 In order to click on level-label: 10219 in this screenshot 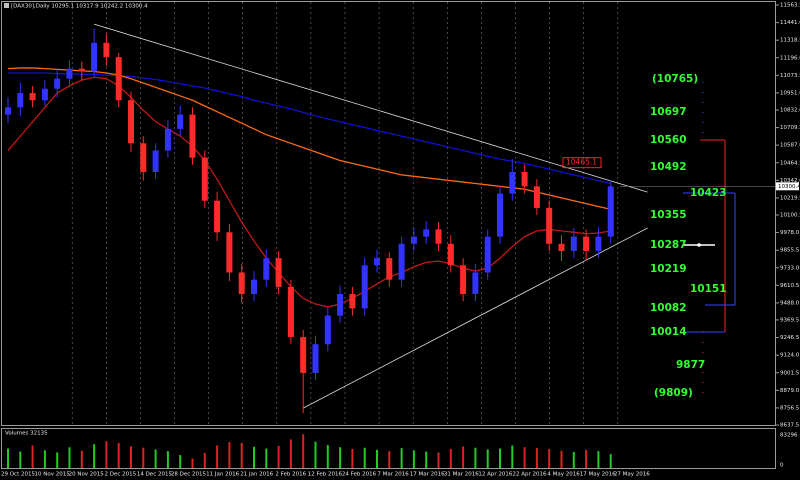, I will do `click(668, 269)`.